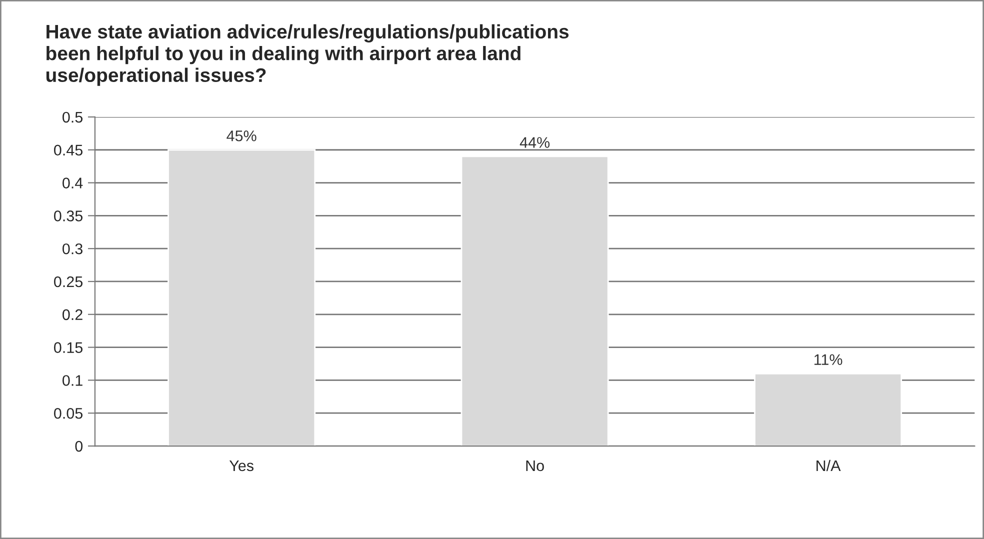 The height and width of the screenshot is (539, 984). What do you see at coordinates (535, 466) in the screenshot?
I see `x-tick-label: No` at bounding box center [535, 466].